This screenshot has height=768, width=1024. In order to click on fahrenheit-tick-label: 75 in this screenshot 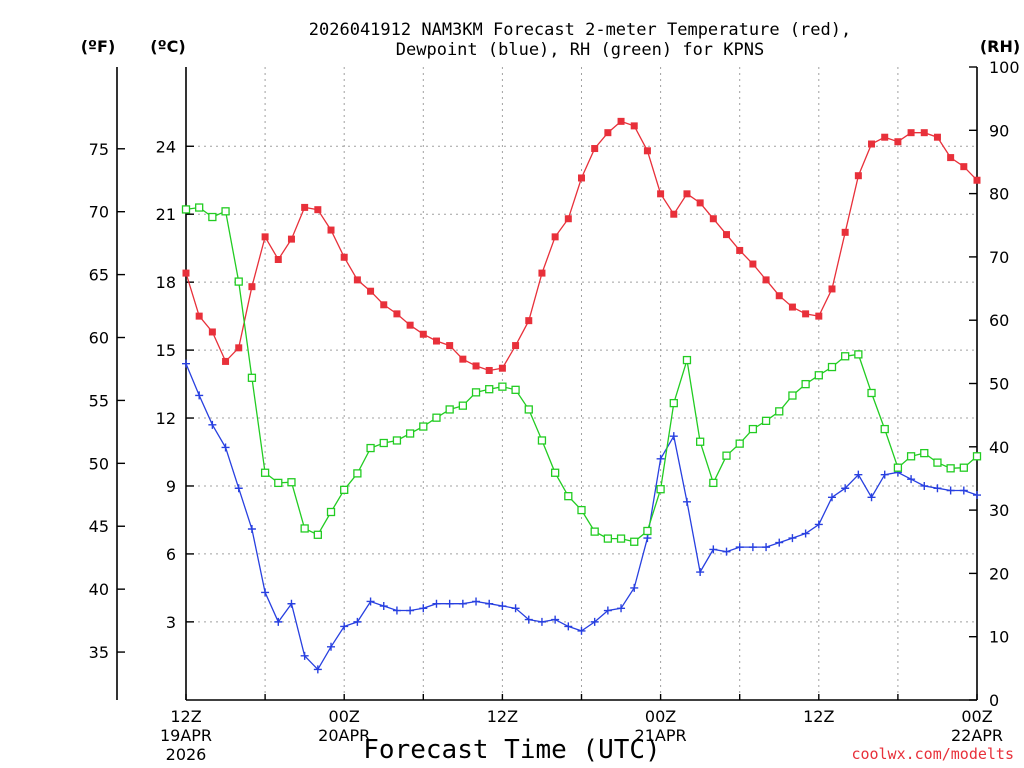, I will do `click(99, 149)`.